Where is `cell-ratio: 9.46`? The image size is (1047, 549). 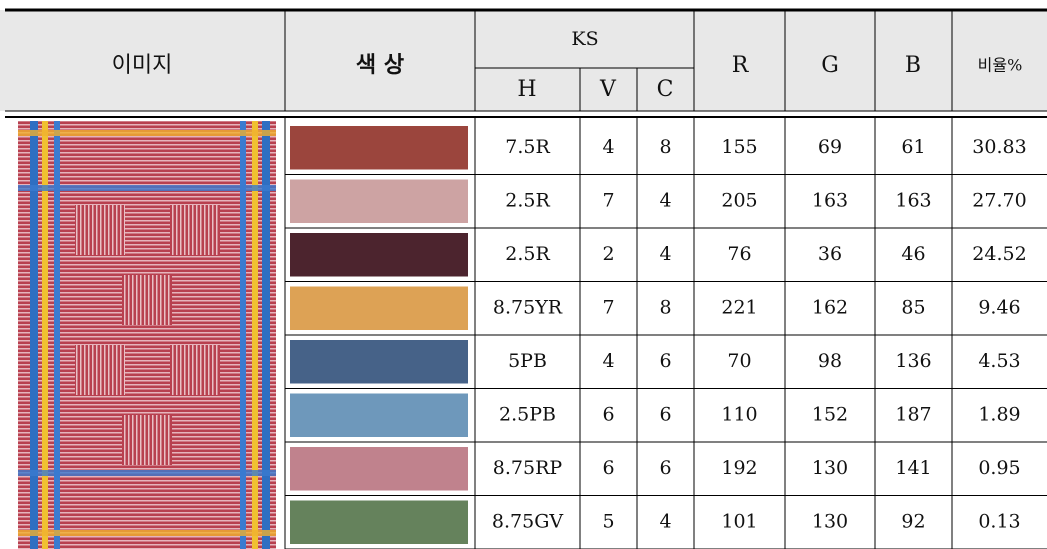
cell-ratio: 9.46 is located at coordinates (999, 307).